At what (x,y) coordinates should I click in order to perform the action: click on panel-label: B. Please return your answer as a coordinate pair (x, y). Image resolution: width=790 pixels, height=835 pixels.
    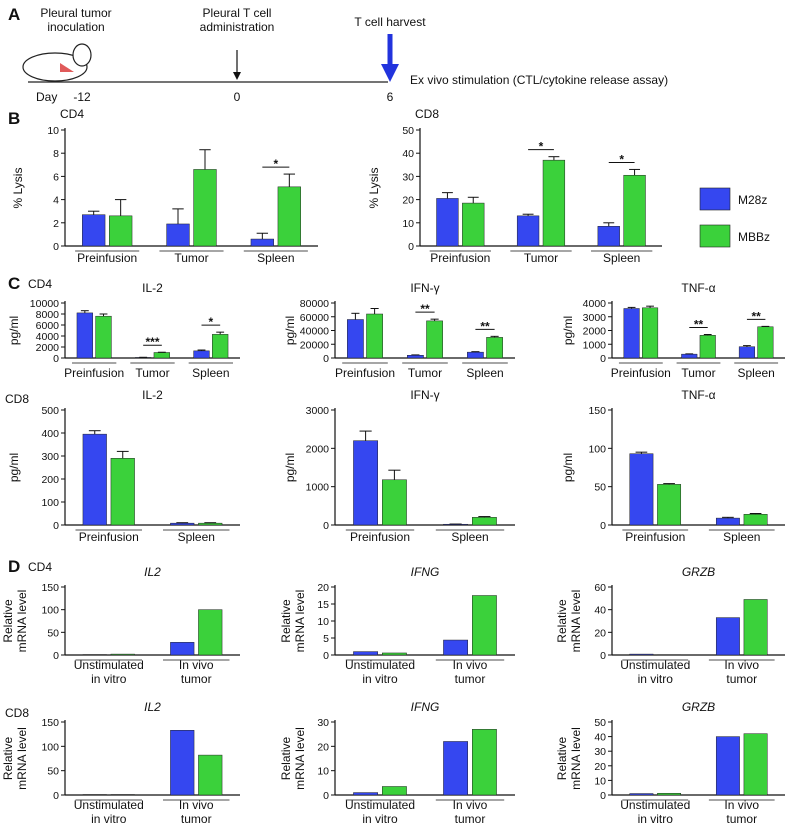
    Looking at the image, I should click on (14, 118).